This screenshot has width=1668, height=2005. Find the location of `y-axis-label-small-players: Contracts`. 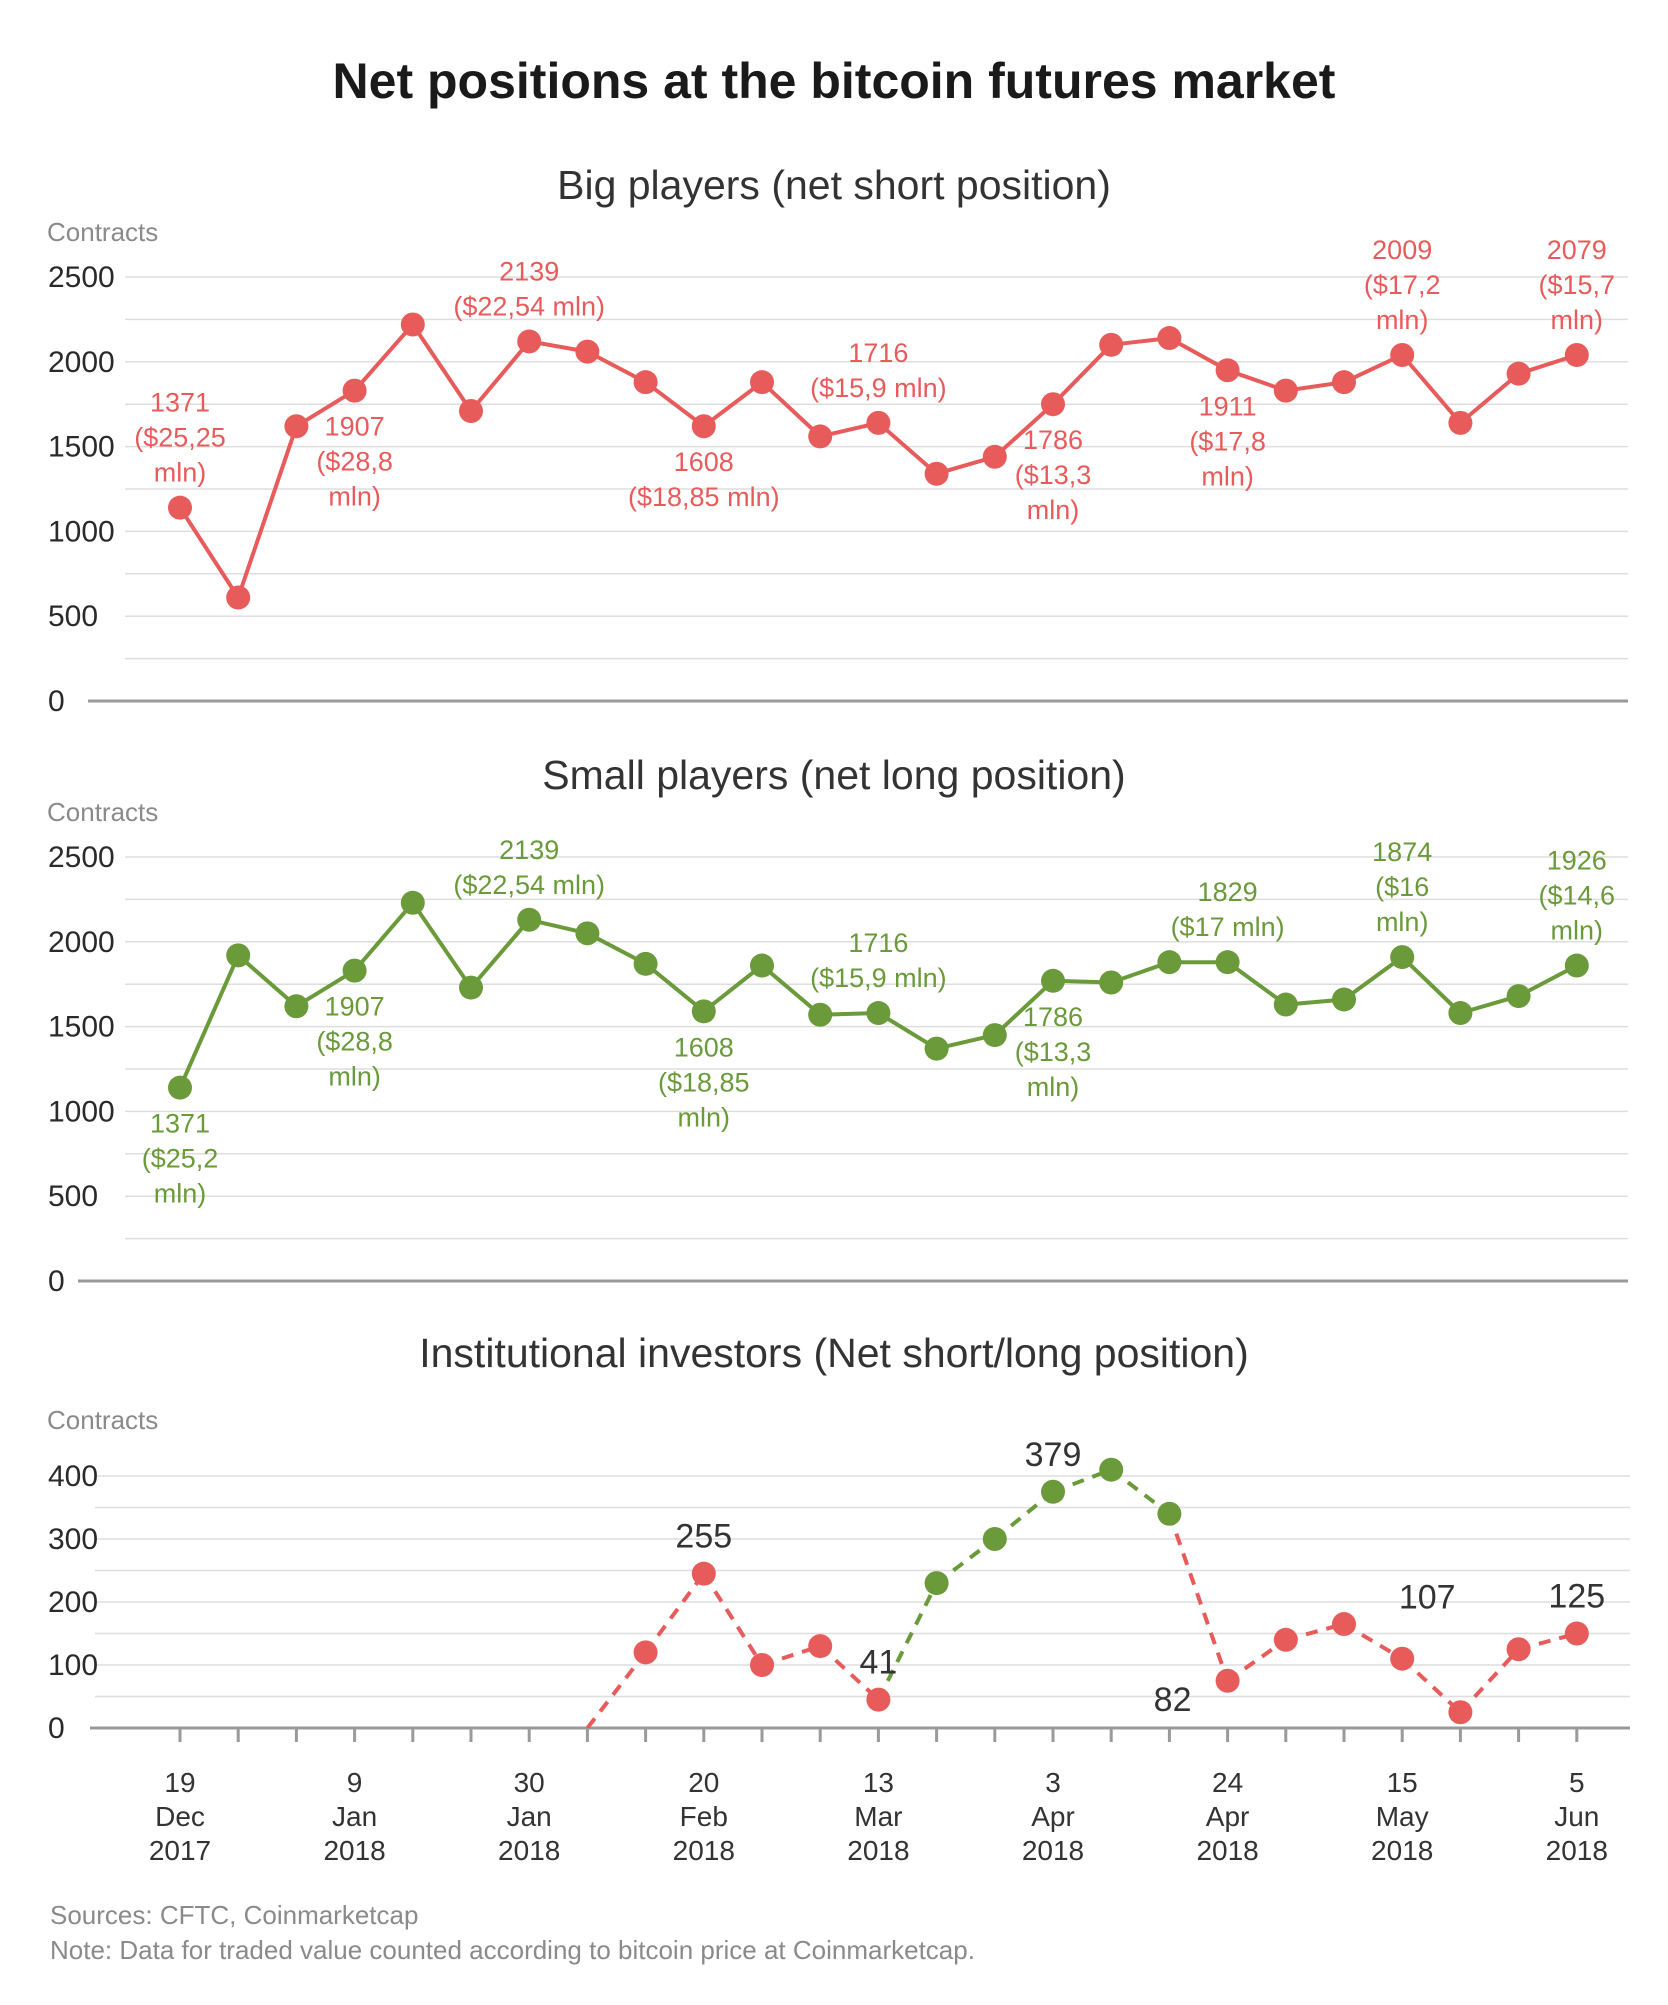

y-axis-label-small-players: Contracts is located at coordinates (103, 812).